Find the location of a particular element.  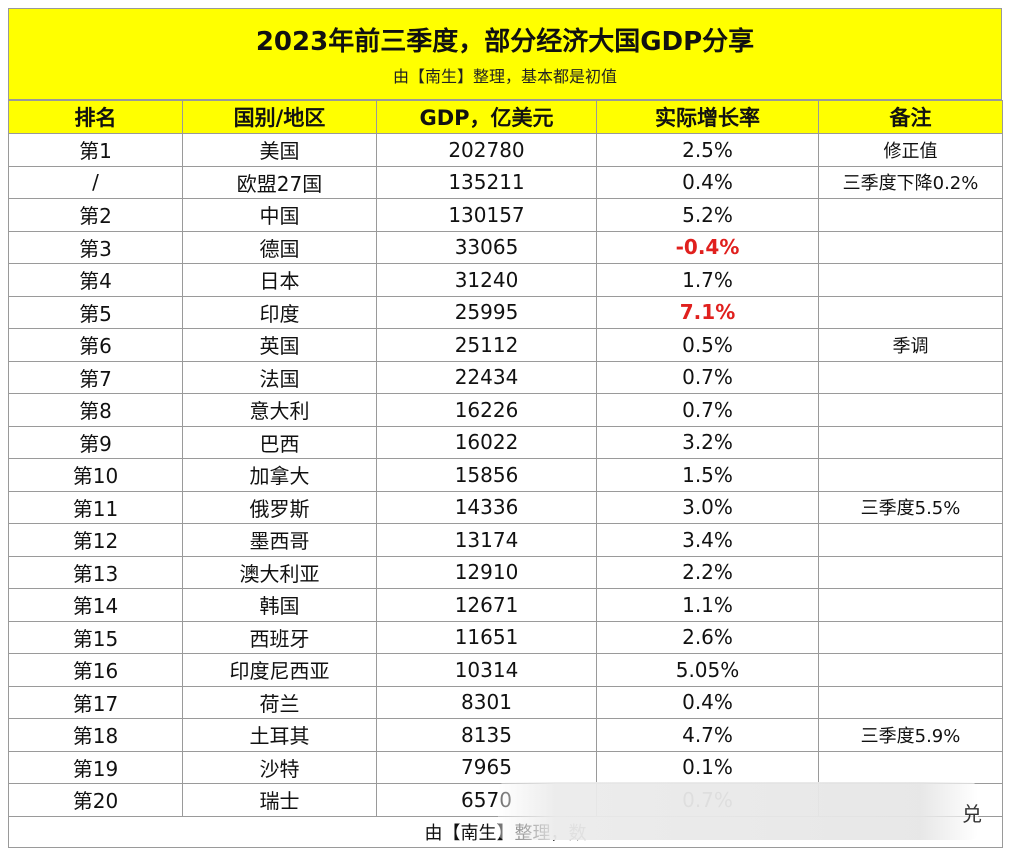

overlay-tail-text: 兑 is located at coordinates (972, 814).